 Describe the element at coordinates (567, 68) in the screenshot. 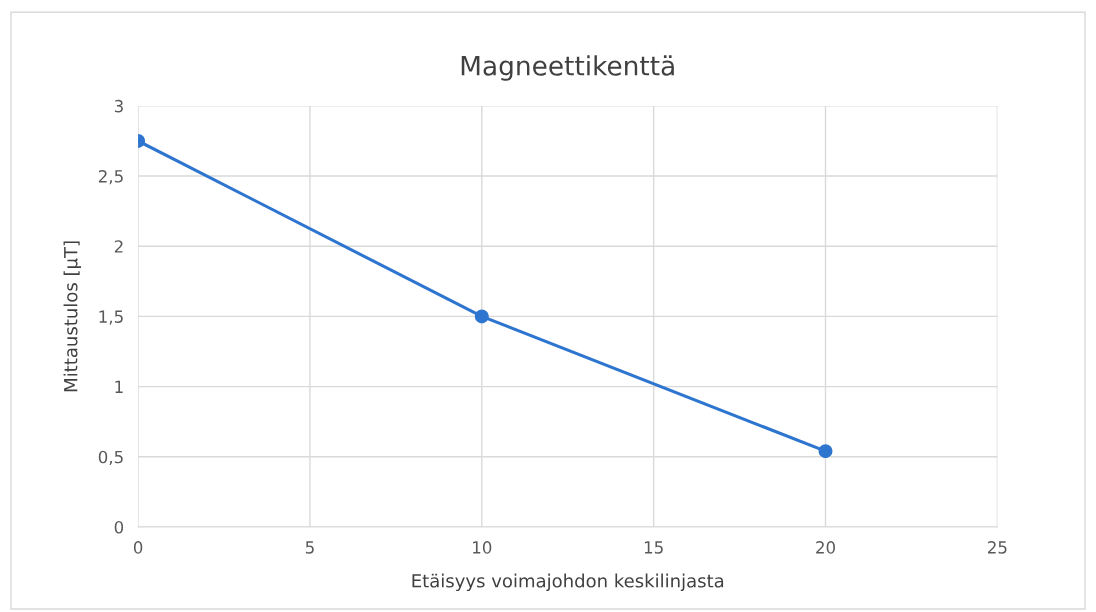

I see `chart-title: Magneettikenttä` at that location.